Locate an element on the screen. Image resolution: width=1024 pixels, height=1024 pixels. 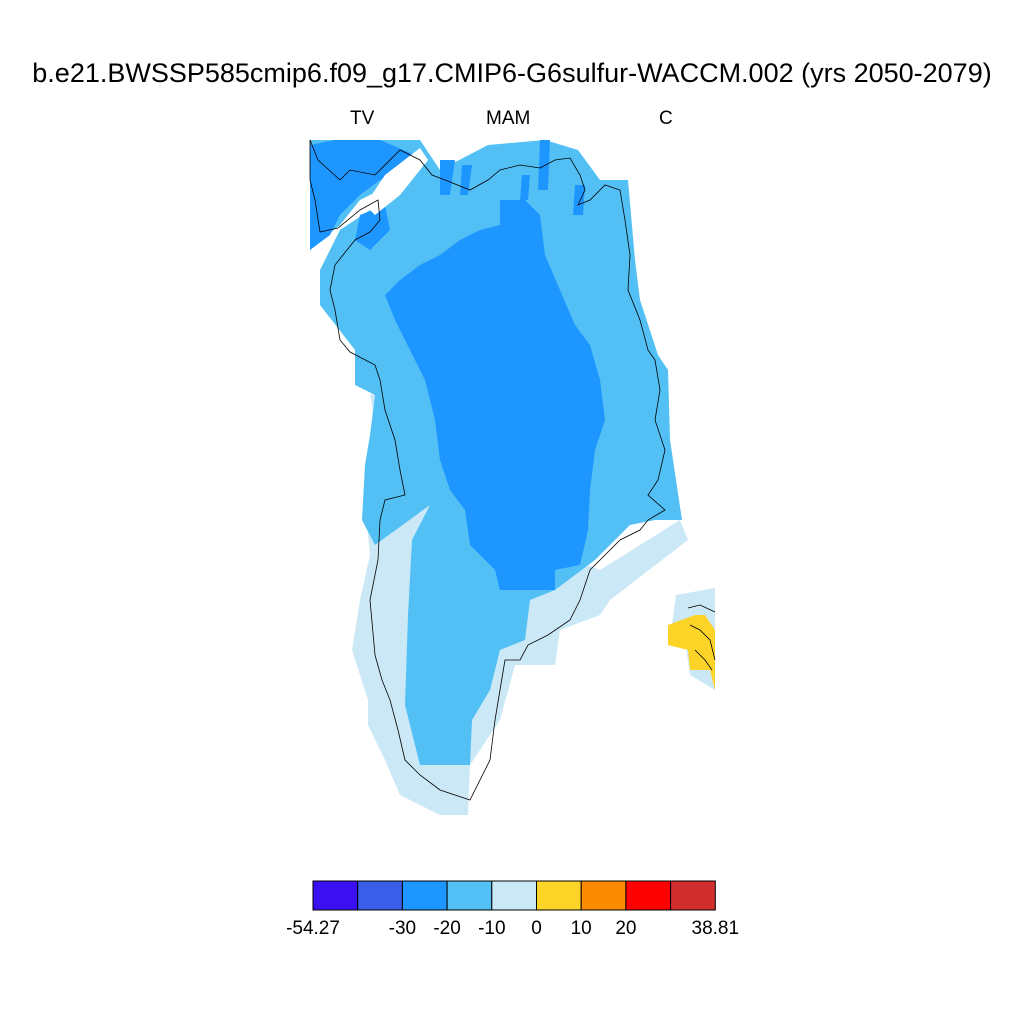
colorbar-tick-label: 20 is located at coordinates (626, 928).